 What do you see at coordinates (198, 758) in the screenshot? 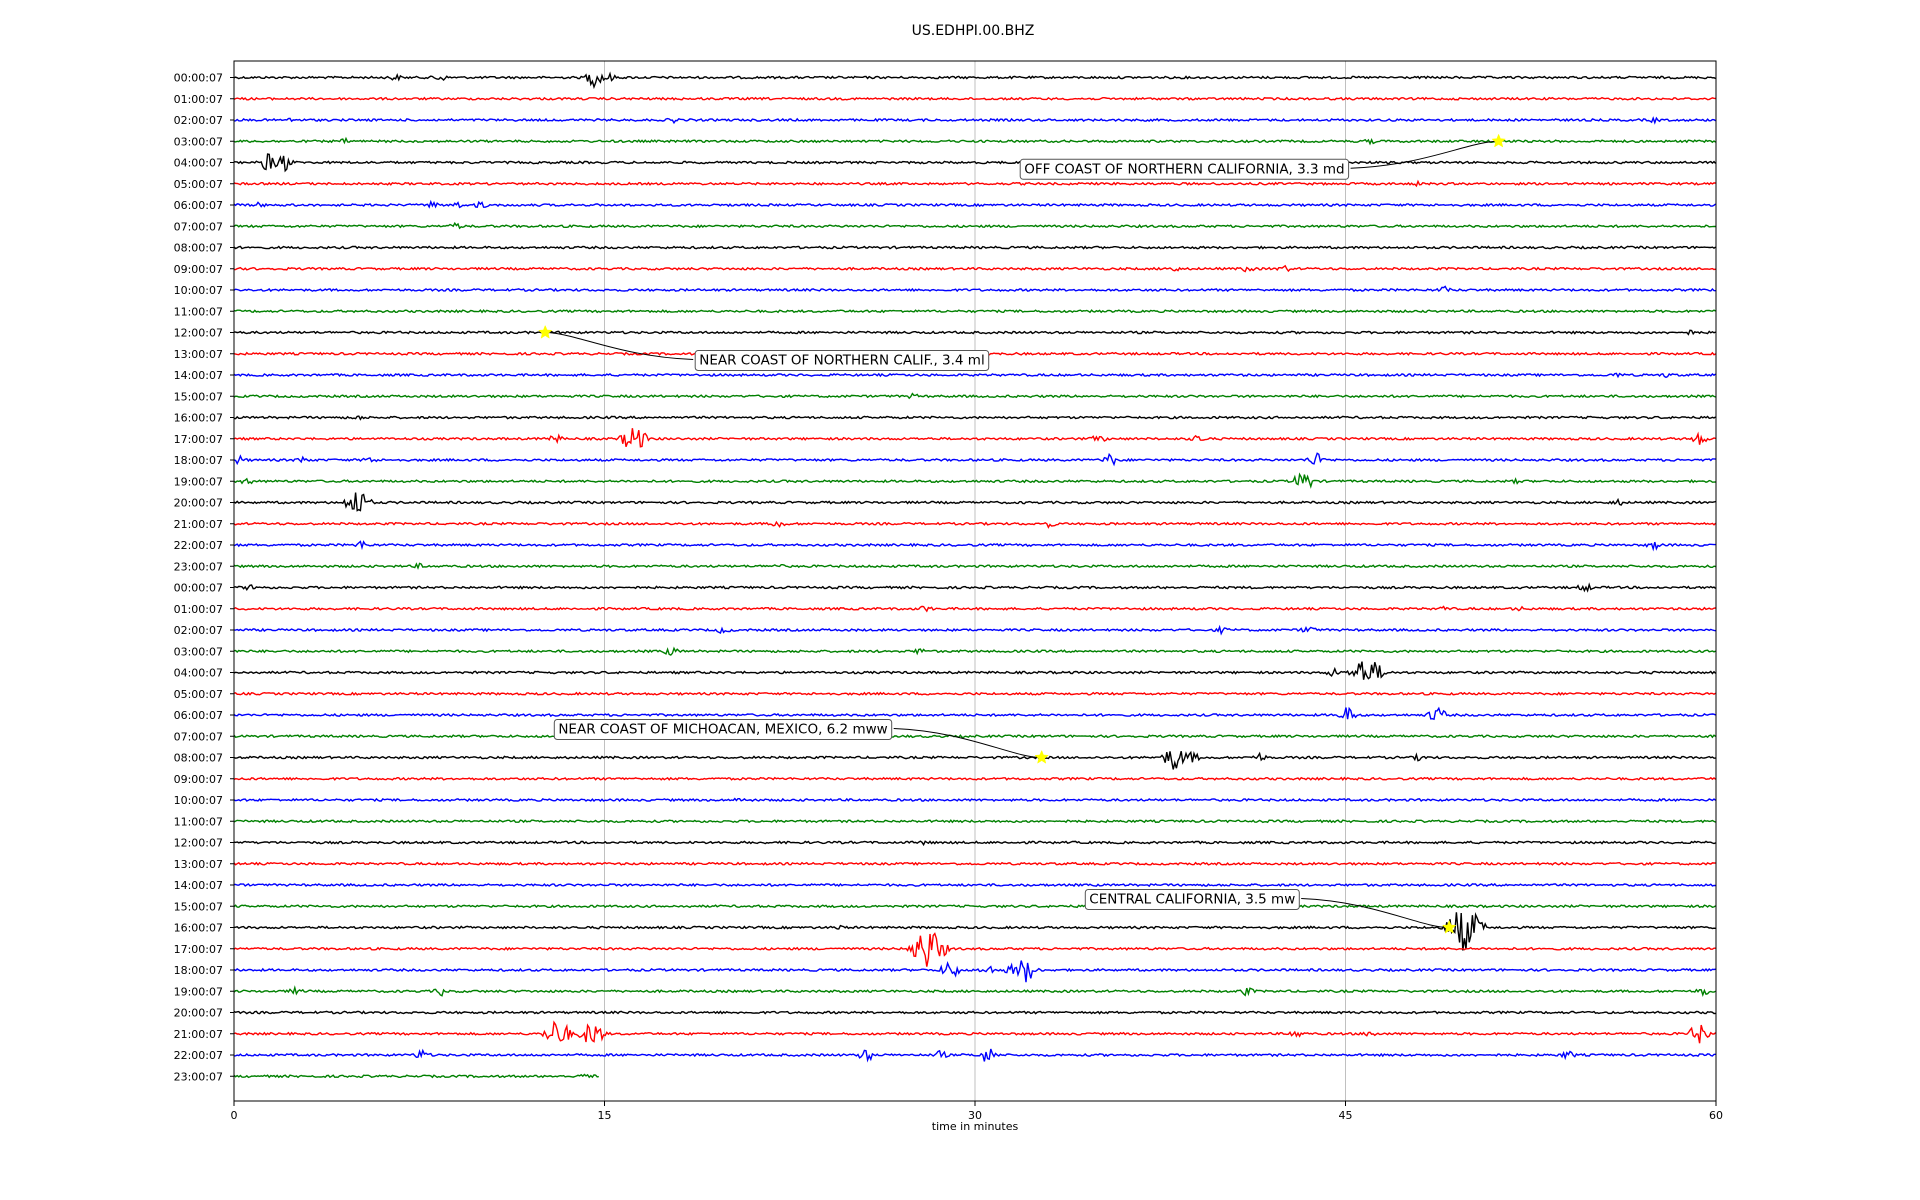
I see `row-label-32: 08:00:07` at bounding box center [198, 758].